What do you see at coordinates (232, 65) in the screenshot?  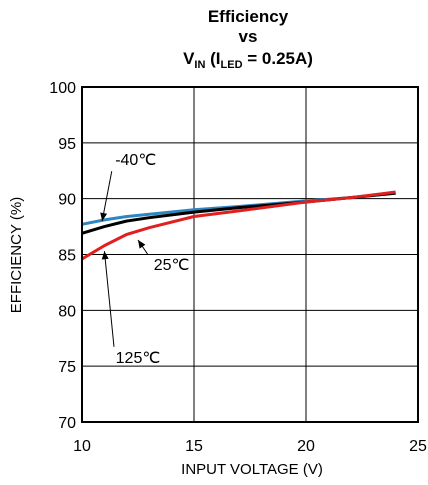 I see `title-i-subscript: LED` at bounding box center [232, 65].